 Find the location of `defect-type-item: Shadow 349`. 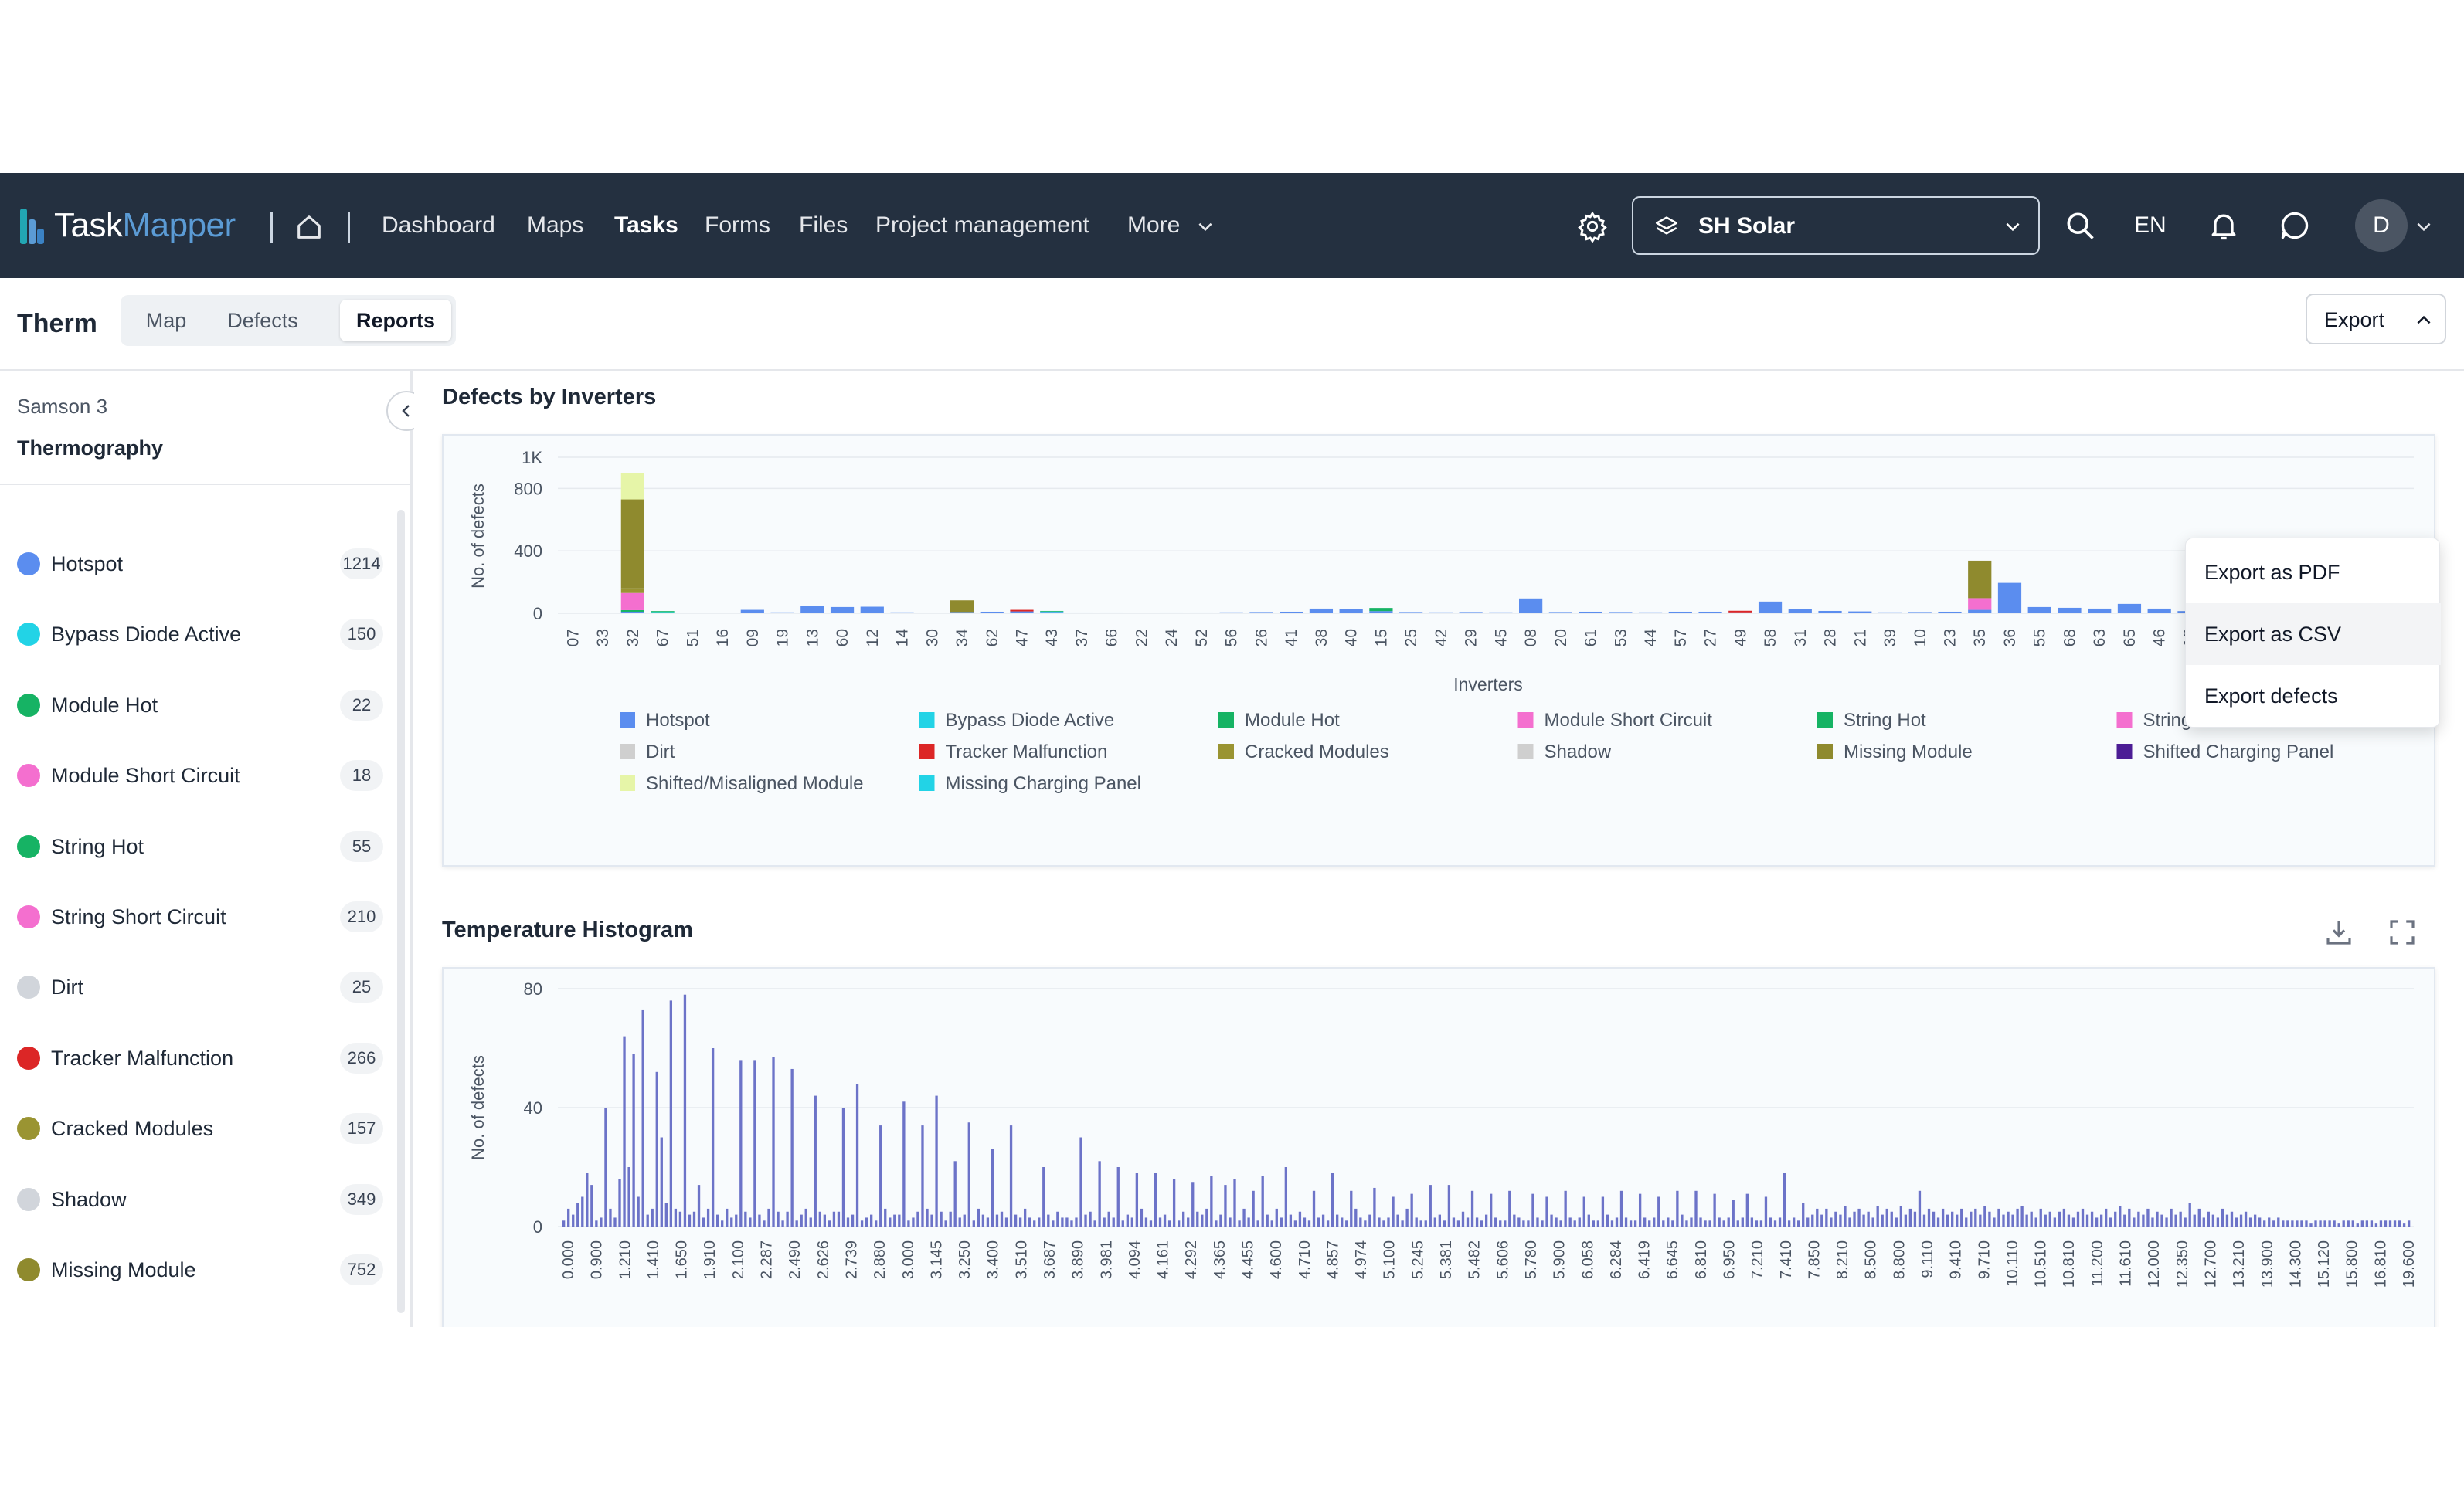

defect-type-item: Shadow 349 is located at coordinates (197, 1199).